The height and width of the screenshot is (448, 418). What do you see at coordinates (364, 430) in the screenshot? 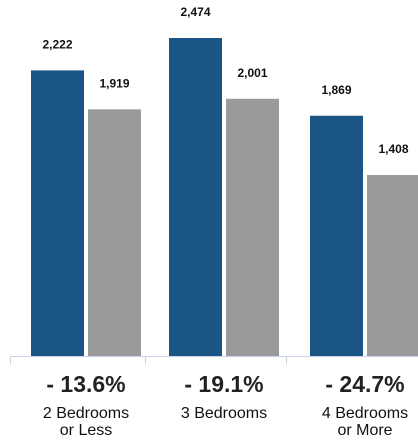
I see `category-label-3-line-2: or More` at bounding box center [364, 430].